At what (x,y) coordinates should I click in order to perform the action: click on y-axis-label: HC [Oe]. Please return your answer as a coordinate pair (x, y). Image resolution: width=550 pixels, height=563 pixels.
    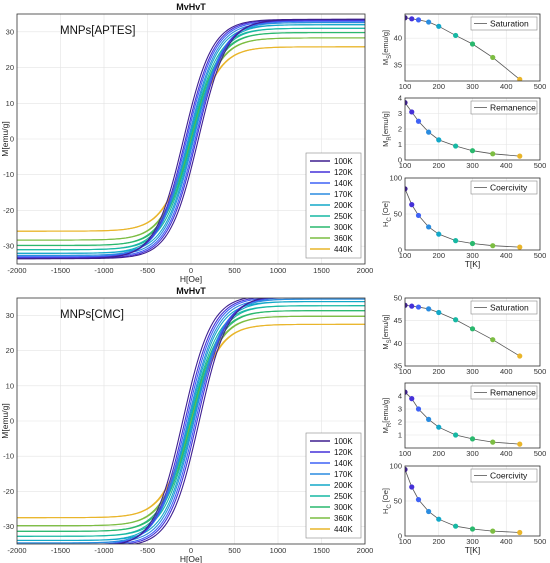
    Looking at the image, I should click on (387, 214).